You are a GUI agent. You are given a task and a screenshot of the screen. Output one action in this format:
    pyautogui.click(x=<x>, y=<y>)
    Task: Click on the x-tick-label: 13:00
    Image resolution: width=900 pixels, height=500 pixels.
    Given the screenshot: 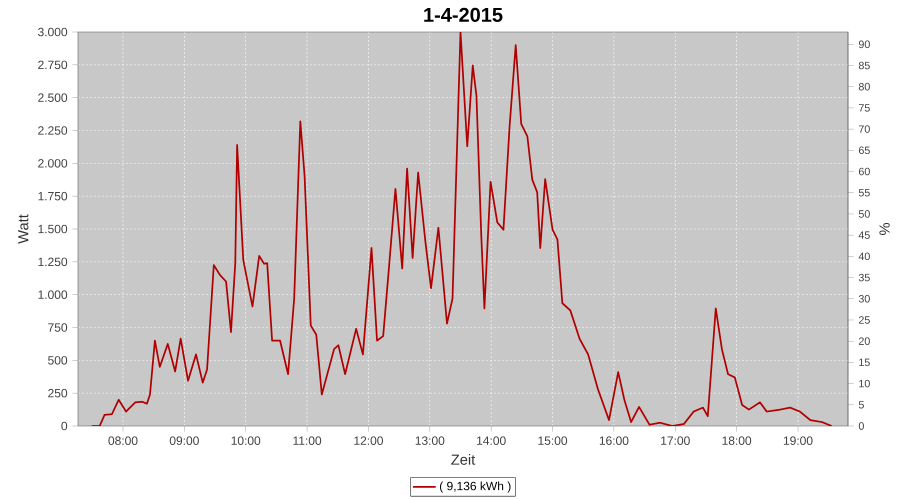 What is the action you would take?
    pyautogui.click(x=430, y=440)
    